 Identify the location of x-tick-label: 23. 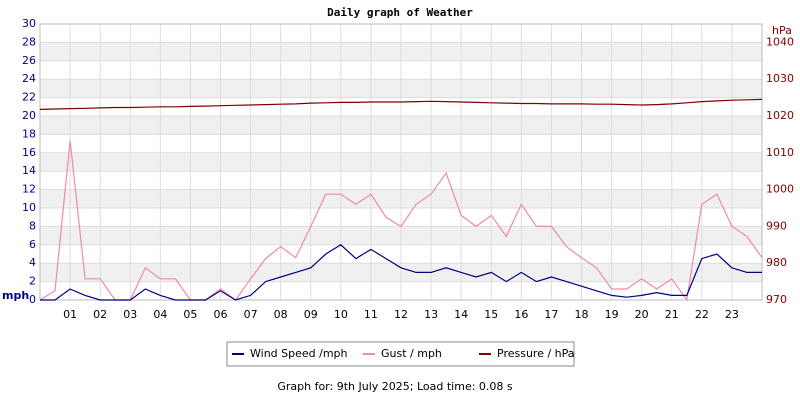
(732, 314).